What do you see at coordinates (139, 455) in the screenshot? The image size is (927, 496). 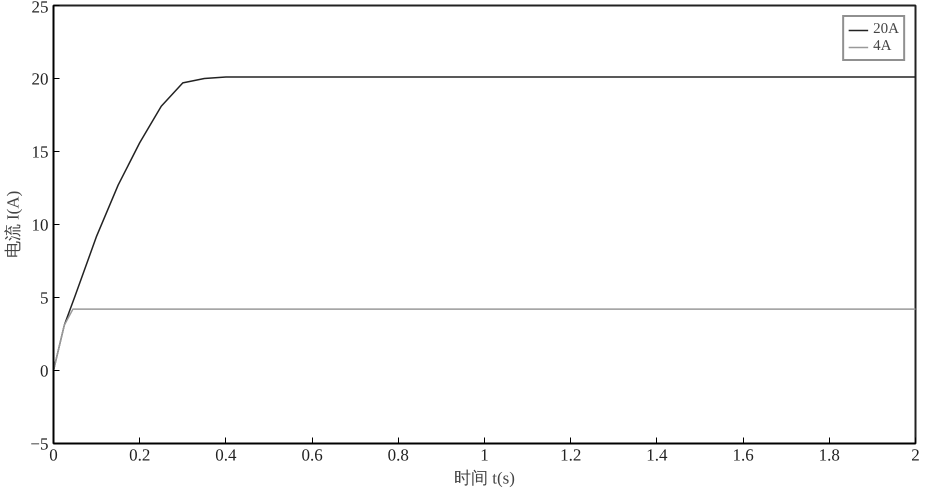 I see `x-tick-label: 0.2` at bounding box center [139, 455].